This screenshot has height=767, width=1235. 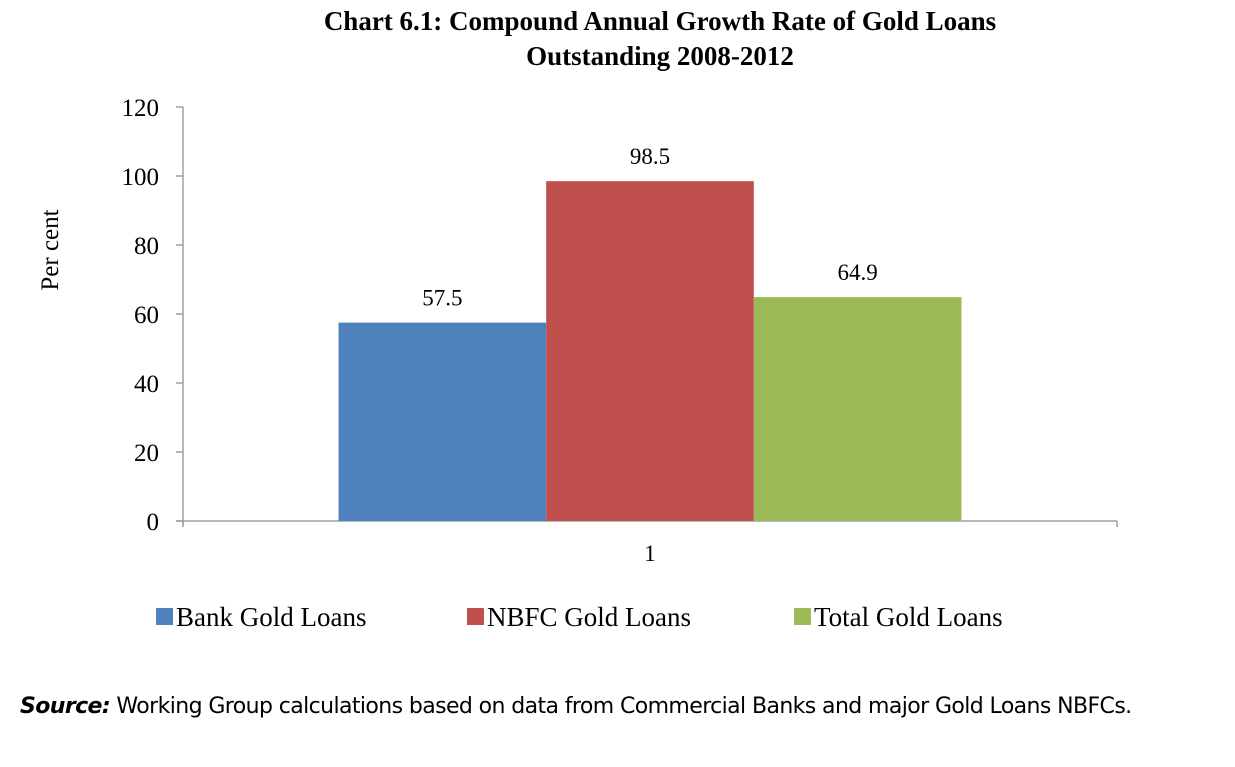 I want to click on x-axis: 1, so click(x=647, y=543).